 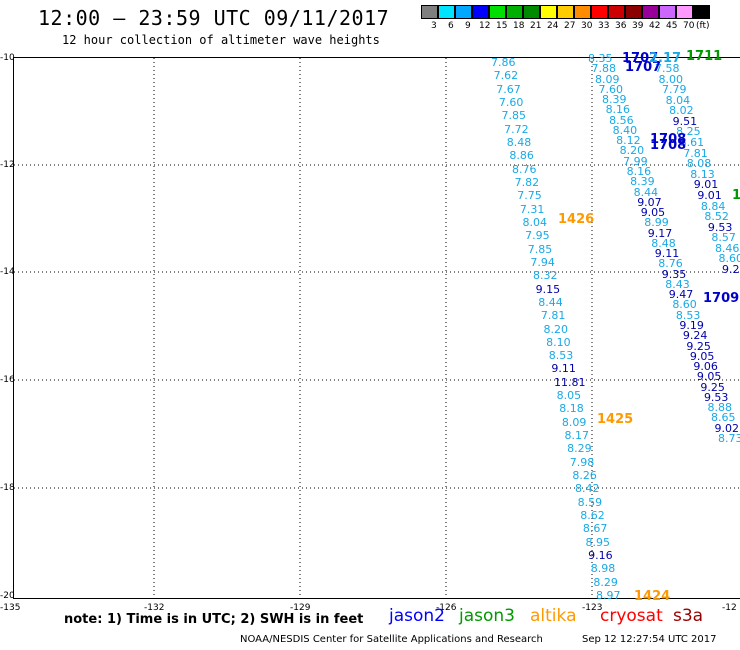 I want to click on swh-observation: 8.02, so click(x=681, y=111).